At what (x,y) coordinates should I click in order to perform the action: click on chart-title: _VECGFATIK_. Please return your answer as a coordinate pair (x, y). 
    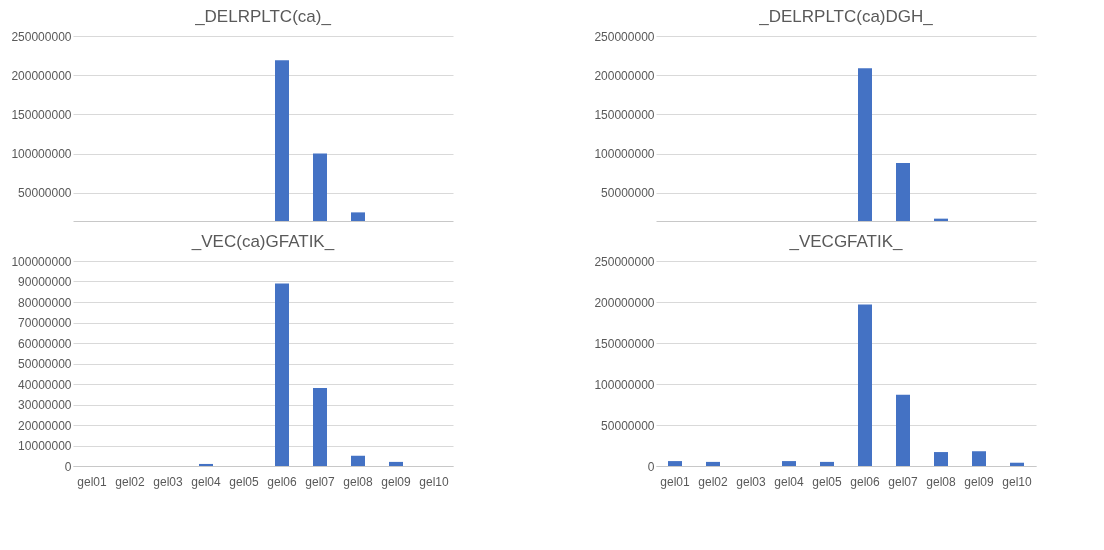
    Looking at the image, I should click on (846, 241).